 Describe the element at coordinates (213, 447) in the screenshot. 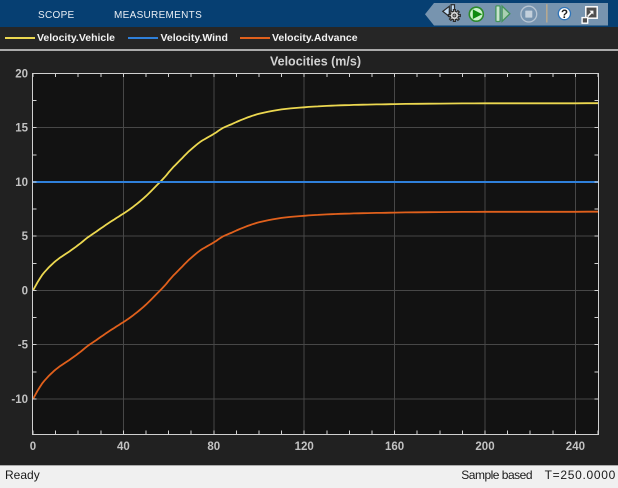

I see `svg-text: 80` at that location.